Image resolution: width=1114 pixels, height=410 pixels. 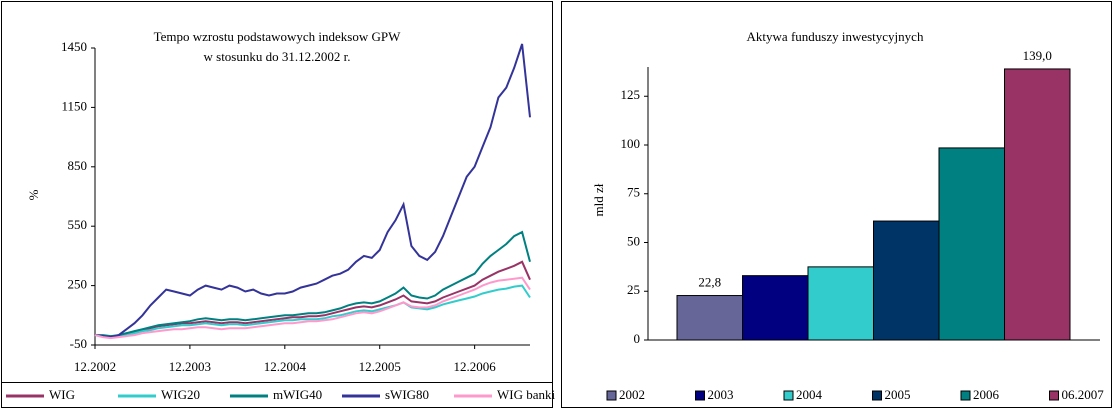 I want to click on value-label: 22,8, so click(x=709, y=282).